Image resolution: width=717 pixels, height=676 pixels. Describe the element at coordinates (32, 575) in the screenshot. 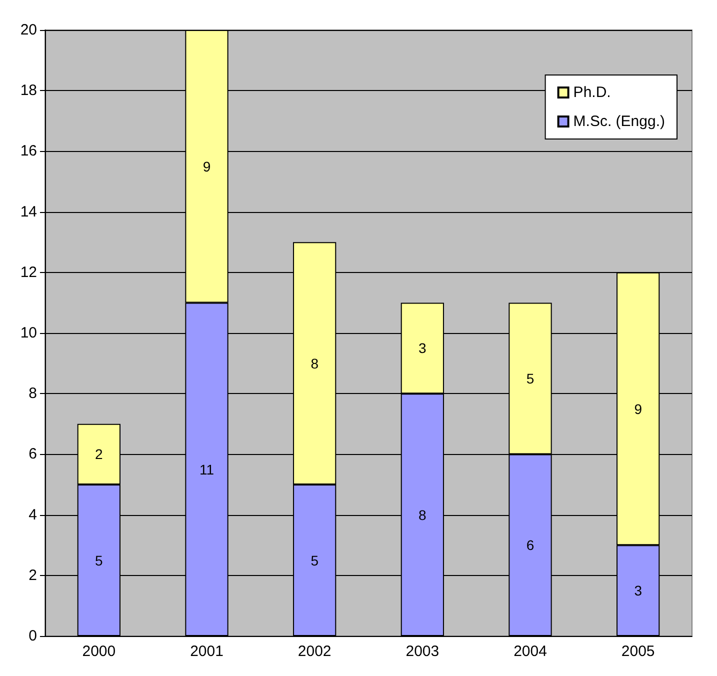

I see `y-tick-label: 2` at that location.